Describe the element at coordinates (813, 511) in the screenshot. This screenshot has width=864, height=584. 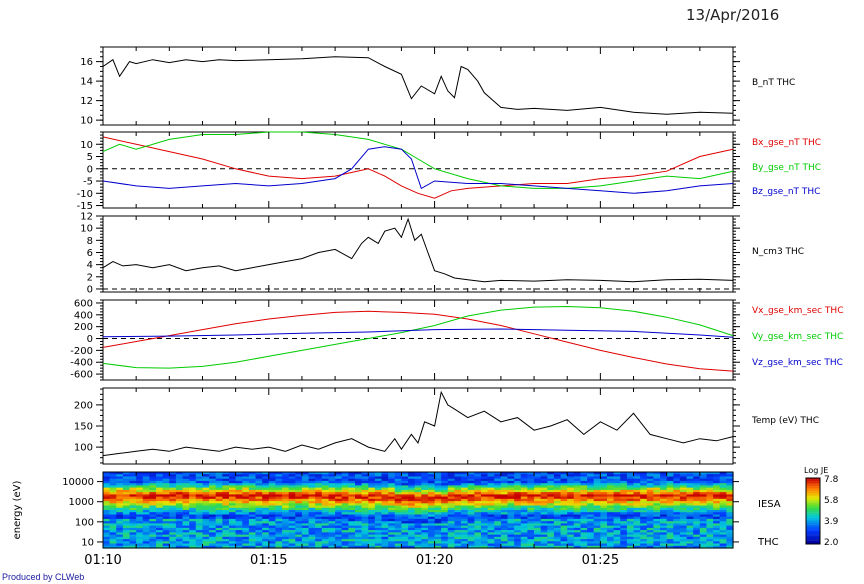
I see `colorbar-frame` at that location.